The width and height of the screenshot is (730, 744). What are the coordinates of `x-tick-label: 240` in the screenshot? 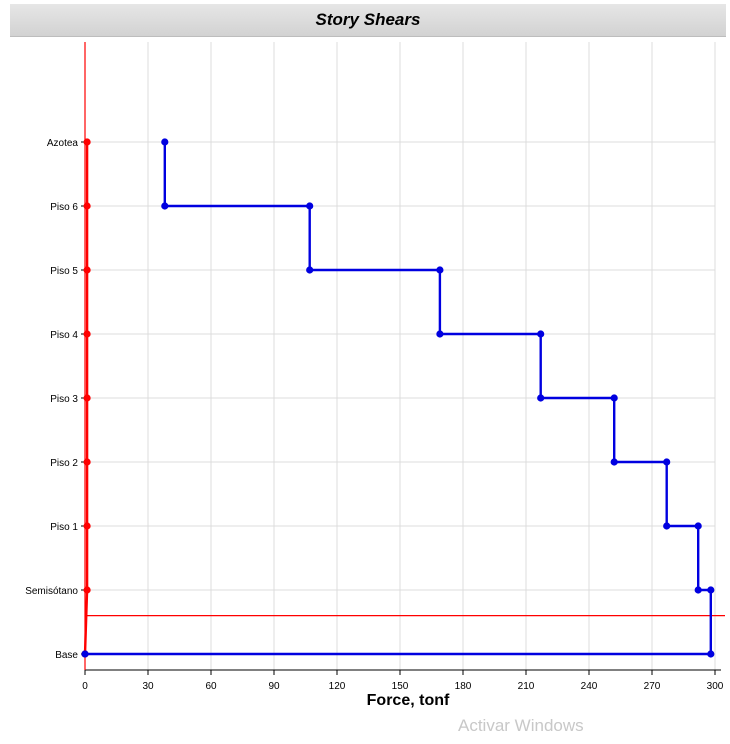 It's located at (589, 686).